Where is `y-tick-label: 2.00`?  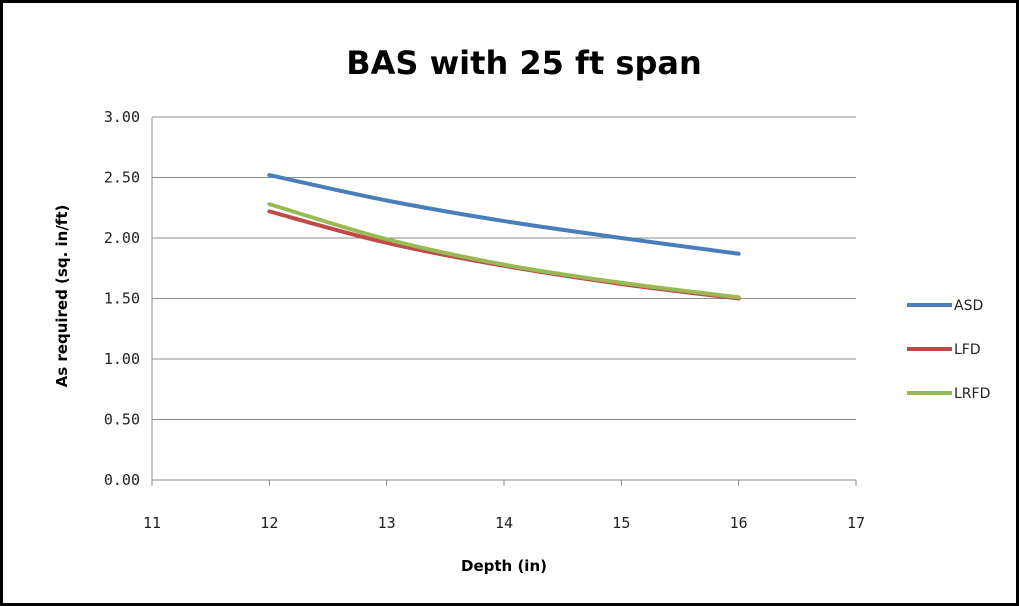
y-tick-label: 2.00 is located at coordinates (122, 238).